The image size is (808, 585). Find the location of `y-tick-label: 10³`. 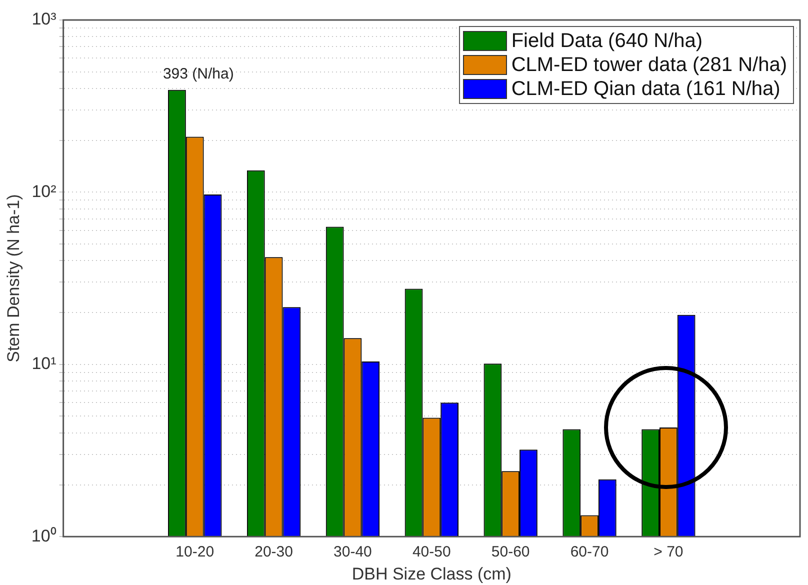

y-tick-label: 10³ is located at coordinates (44, 19).